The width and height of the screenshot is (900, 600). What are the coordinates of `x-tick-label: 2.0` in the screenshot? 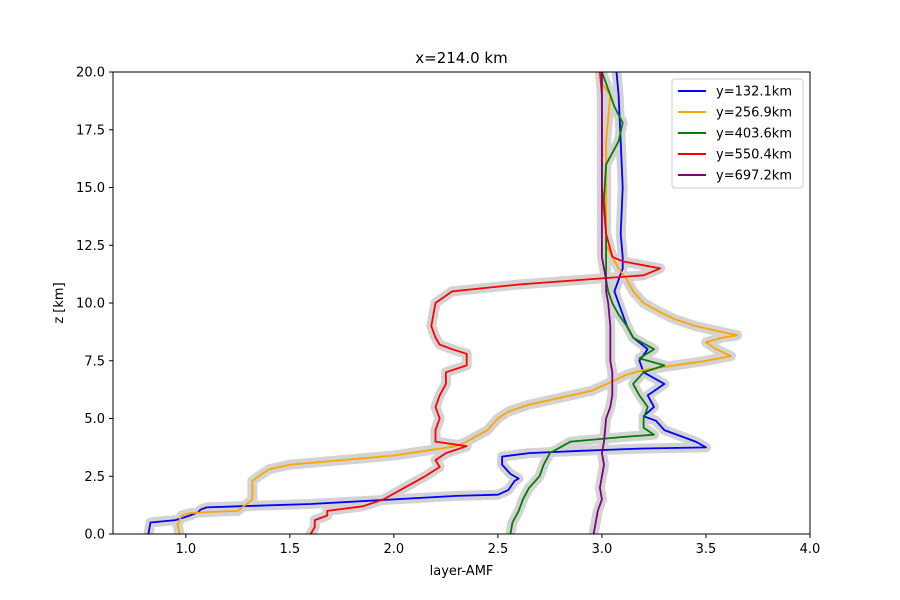 It's located at (394, 549).